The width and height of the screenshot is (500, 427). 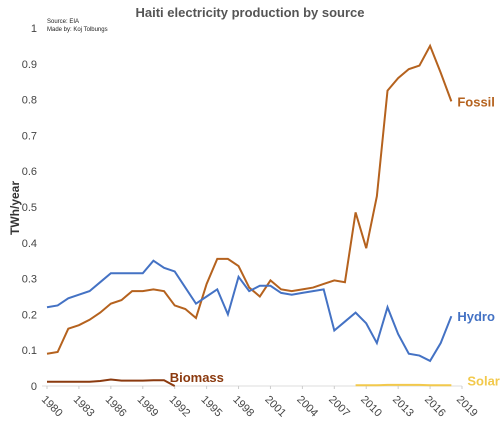 I want to click on y-tick-label: 0.9, so click(x=29, y=65).